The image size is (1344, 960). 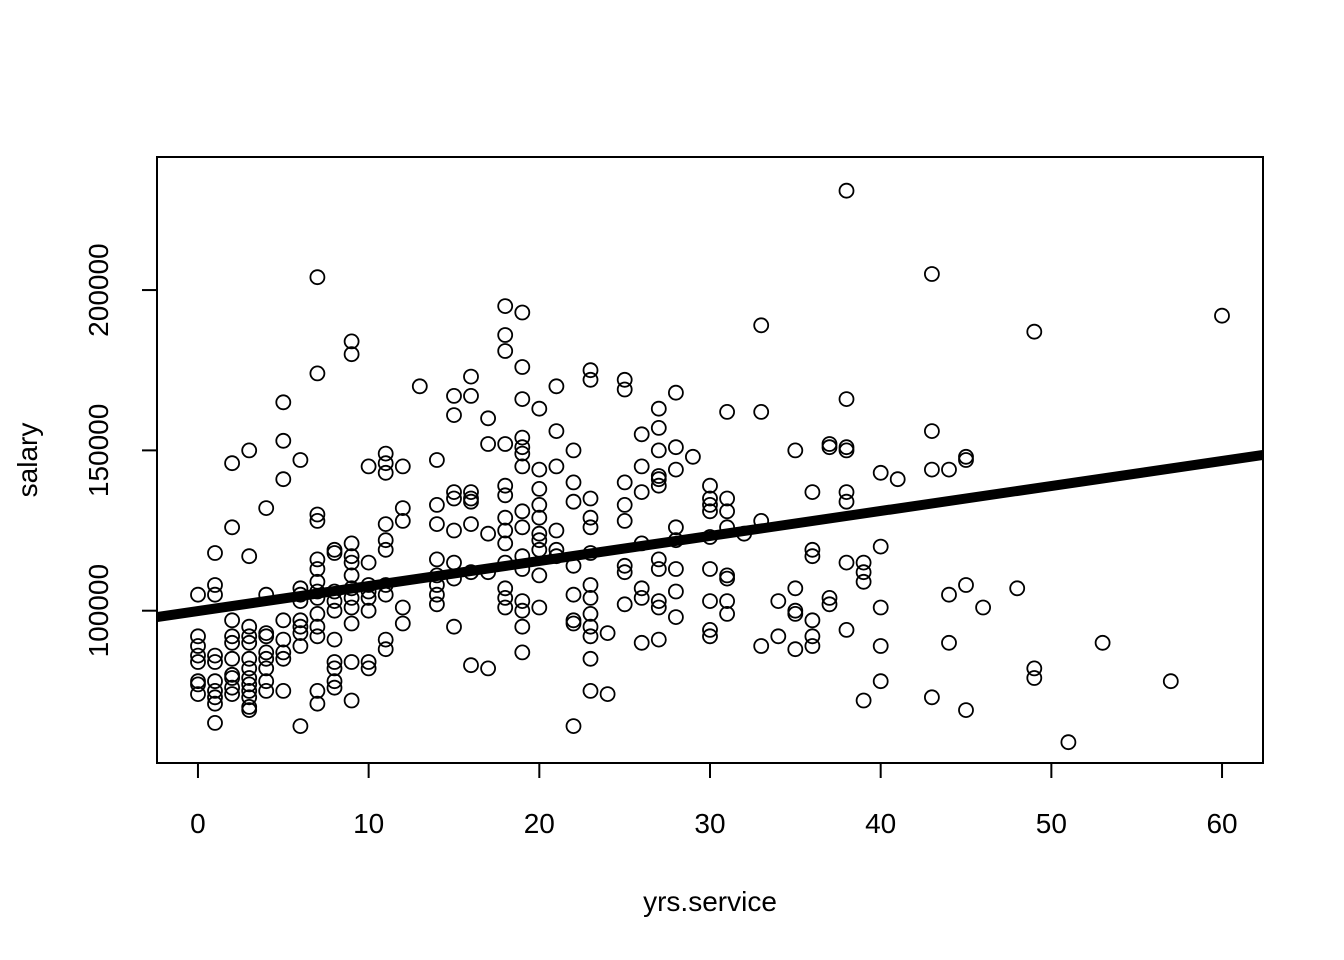 What do you see at coordinates (710, 901) in the screenshot?
I see `x-axis-label: yrs.service` at bounding box center [710, 901].